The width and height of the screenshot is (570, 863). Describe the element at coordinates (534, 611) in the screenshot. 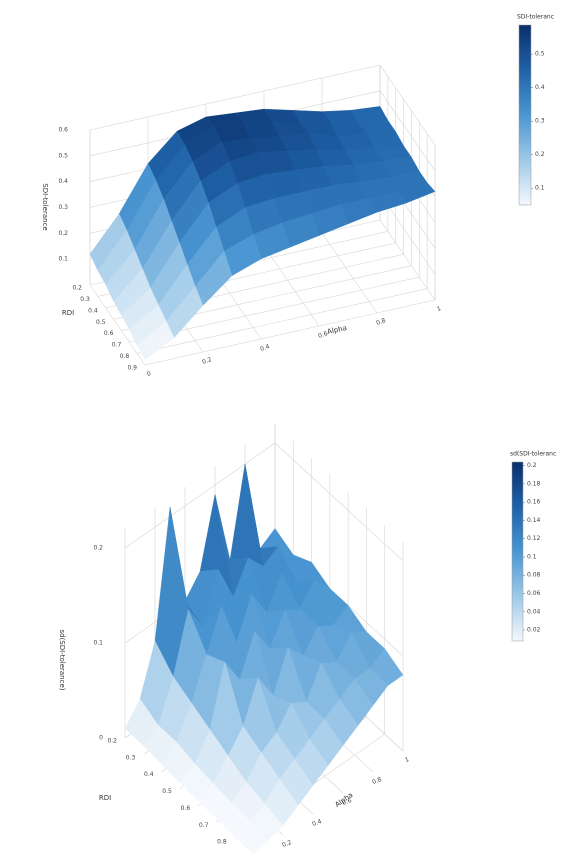

I see `colorbar-tick-label: 0.04` at that location.